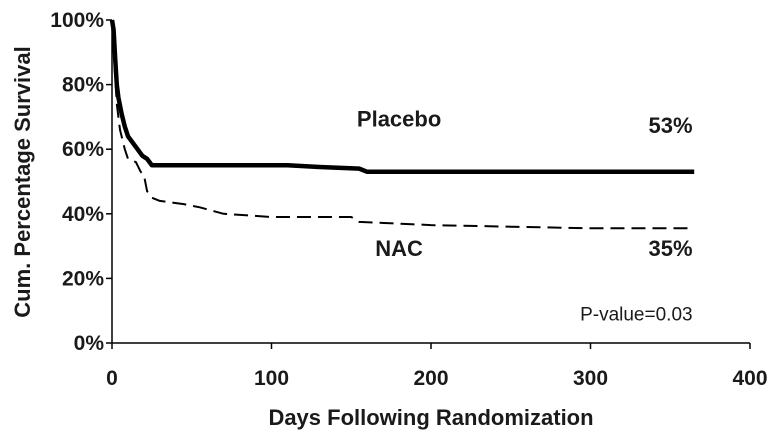 The height and width of the screenshot is (439, 773). What do you see at coordinates (671, 248) in the screenshot?
I see `annotation-nac-end: 35%` at bounding box center [671, 248].